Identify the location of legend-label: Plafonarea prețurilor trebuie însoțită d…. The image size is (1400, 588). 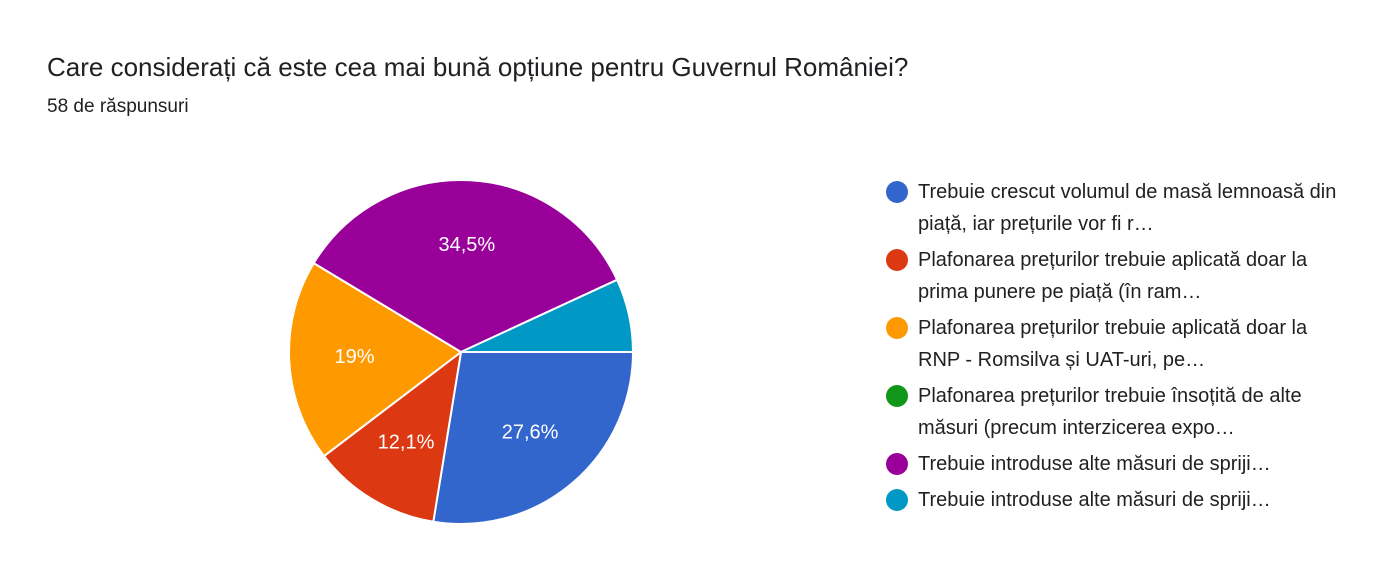
(1110, 412).